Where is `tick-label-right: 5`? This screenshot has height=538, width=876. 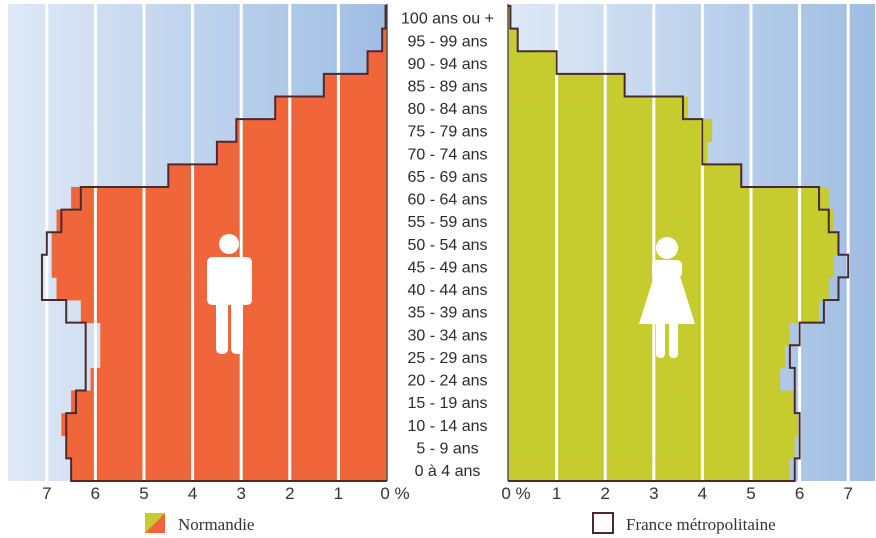 tick-label-right: 5 is located at coordinates (750, 493).